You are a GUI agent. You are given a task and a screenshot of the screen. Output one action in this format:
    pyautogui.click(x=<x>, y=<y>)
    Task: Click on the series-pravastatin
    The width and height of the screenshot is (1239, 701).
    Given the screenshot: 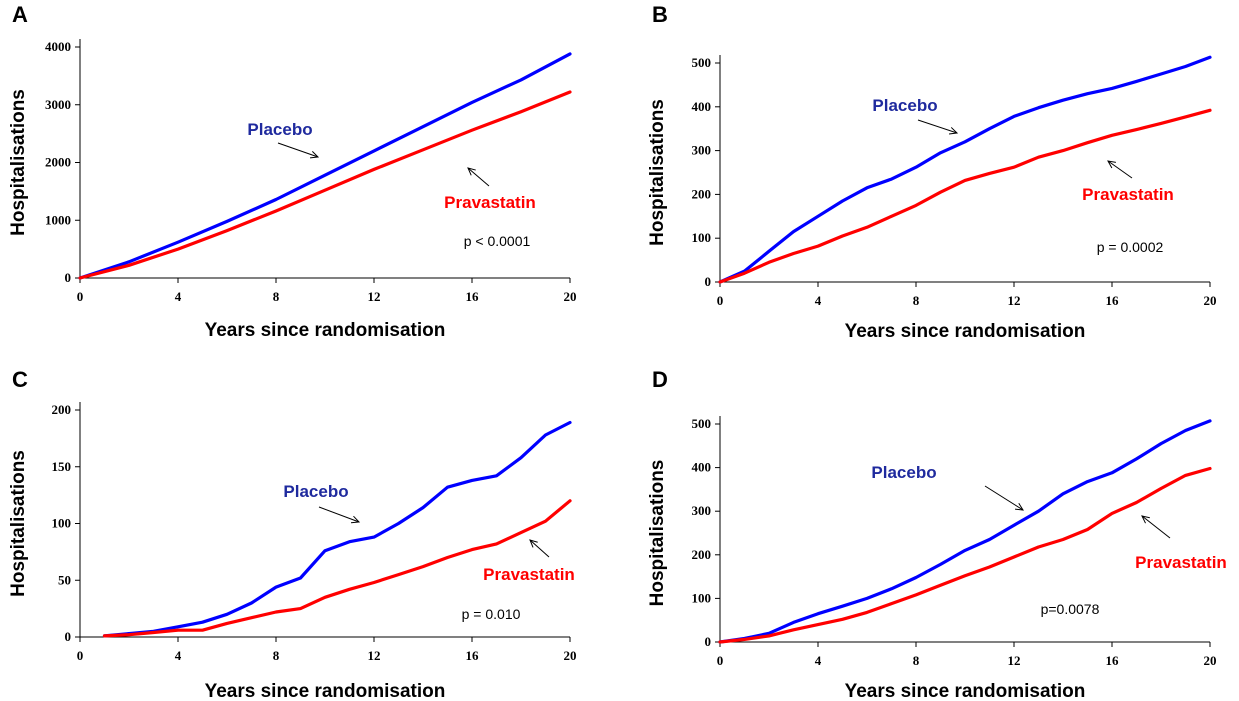 What is the action you would take?
    pyautogui.click(x=337, y=568)
    